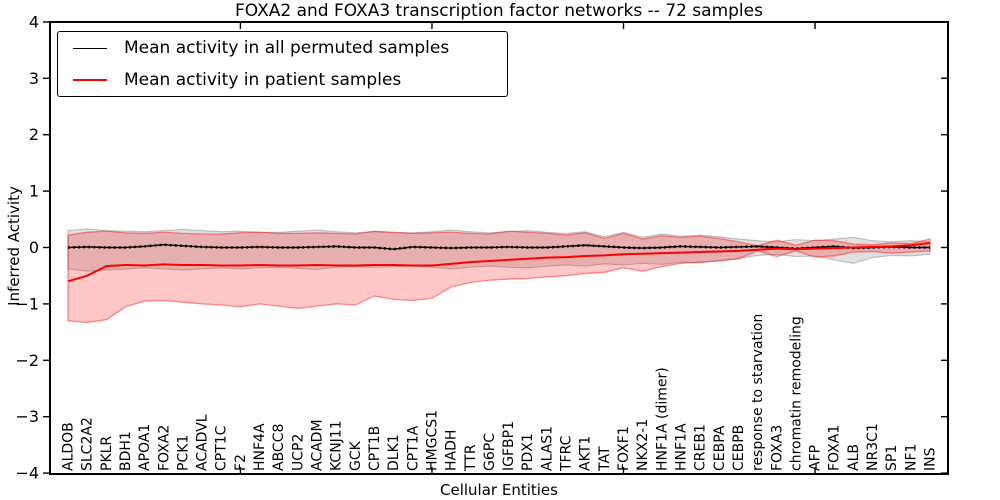 The image size is (1000, 500). What do you see at coordinates (27, 473) in the screenshot?
I see `y-tick-label: −4` at bounding box center [27, 473].